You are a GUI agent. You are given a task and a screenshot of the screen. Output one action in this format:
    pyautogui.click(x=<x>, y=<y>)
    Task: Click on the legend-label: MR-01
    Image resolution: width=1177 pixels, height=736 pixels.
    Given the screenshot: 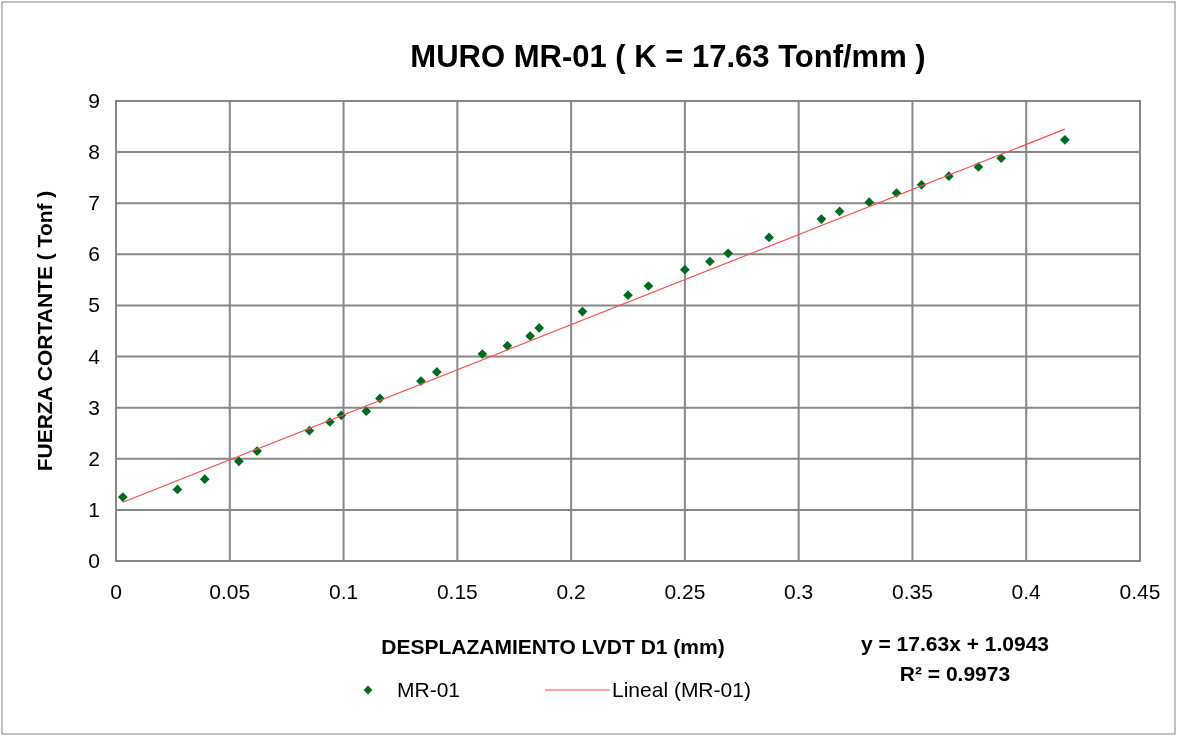 What is the action you would take?
    pyautogui.click(x=429, y=689)
    